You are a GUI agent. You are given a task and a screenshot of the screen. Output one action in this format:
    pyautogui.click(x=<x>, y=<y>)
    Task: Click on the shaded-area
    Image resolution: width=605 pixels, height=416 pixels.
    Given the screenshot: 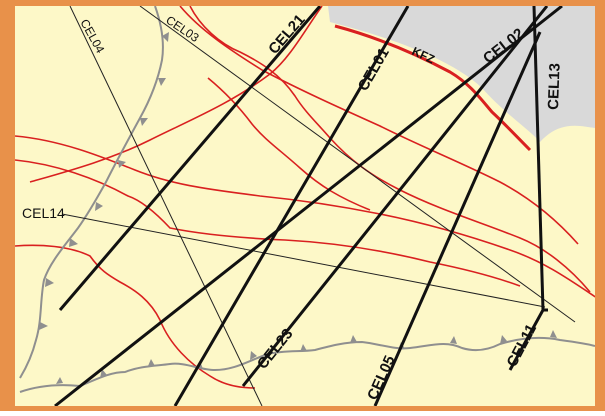 What is the action you would take?
    pyautogui.click(x=461, y=74)
    